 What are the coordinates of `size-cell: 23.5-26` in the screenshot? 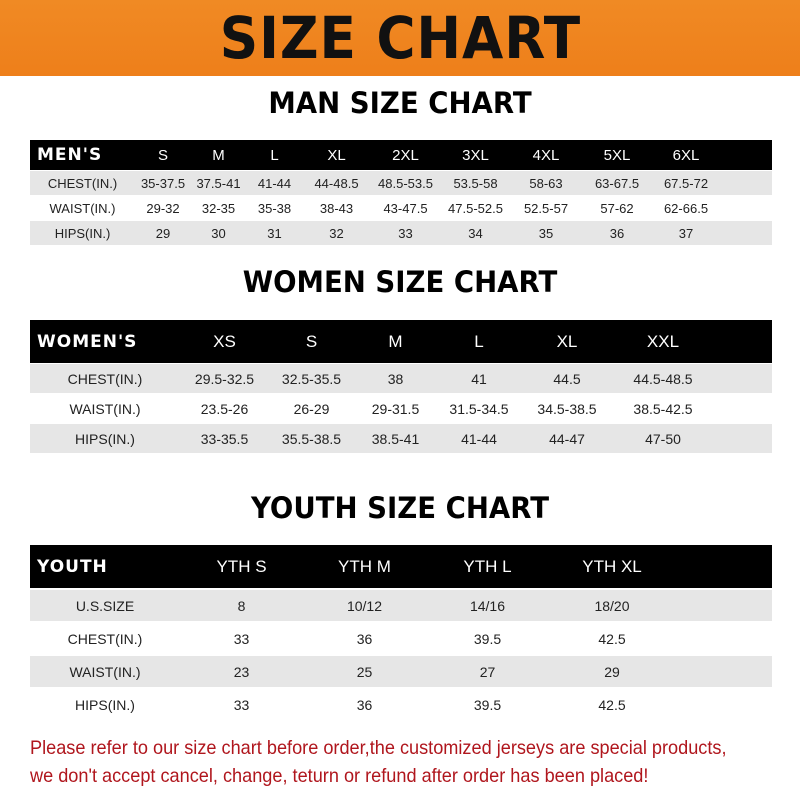 It's located at (224, 408).